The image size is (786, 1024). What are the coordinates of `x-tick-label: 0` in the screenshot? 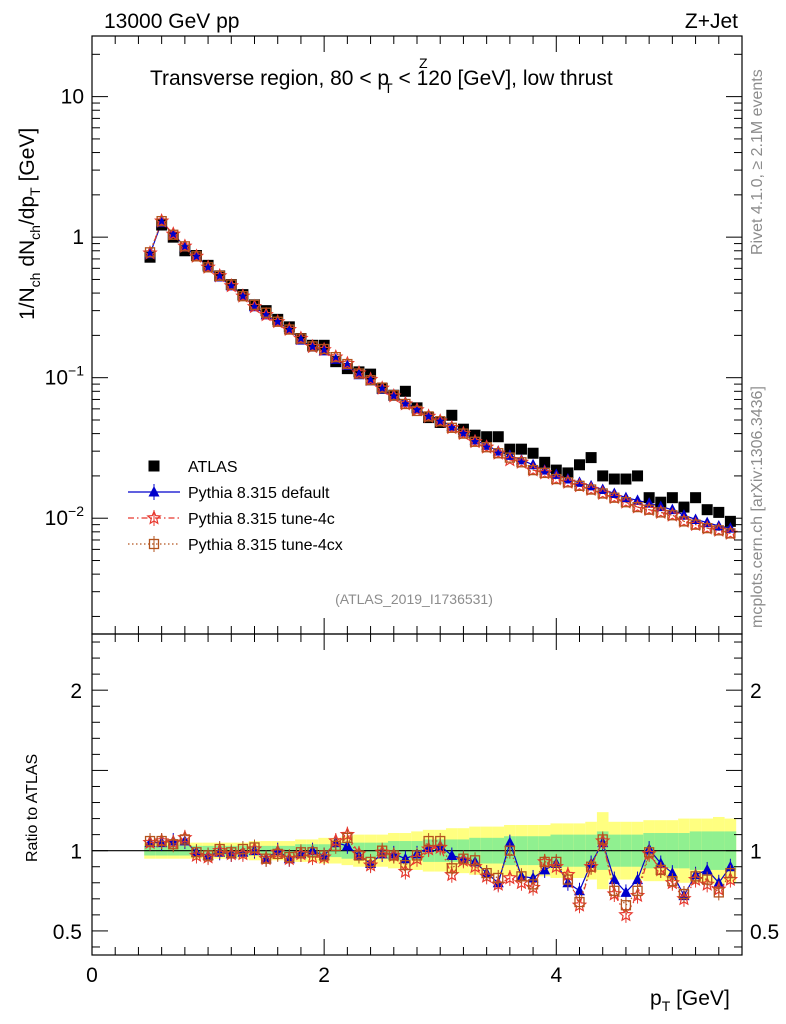 It's located at (92, 975).